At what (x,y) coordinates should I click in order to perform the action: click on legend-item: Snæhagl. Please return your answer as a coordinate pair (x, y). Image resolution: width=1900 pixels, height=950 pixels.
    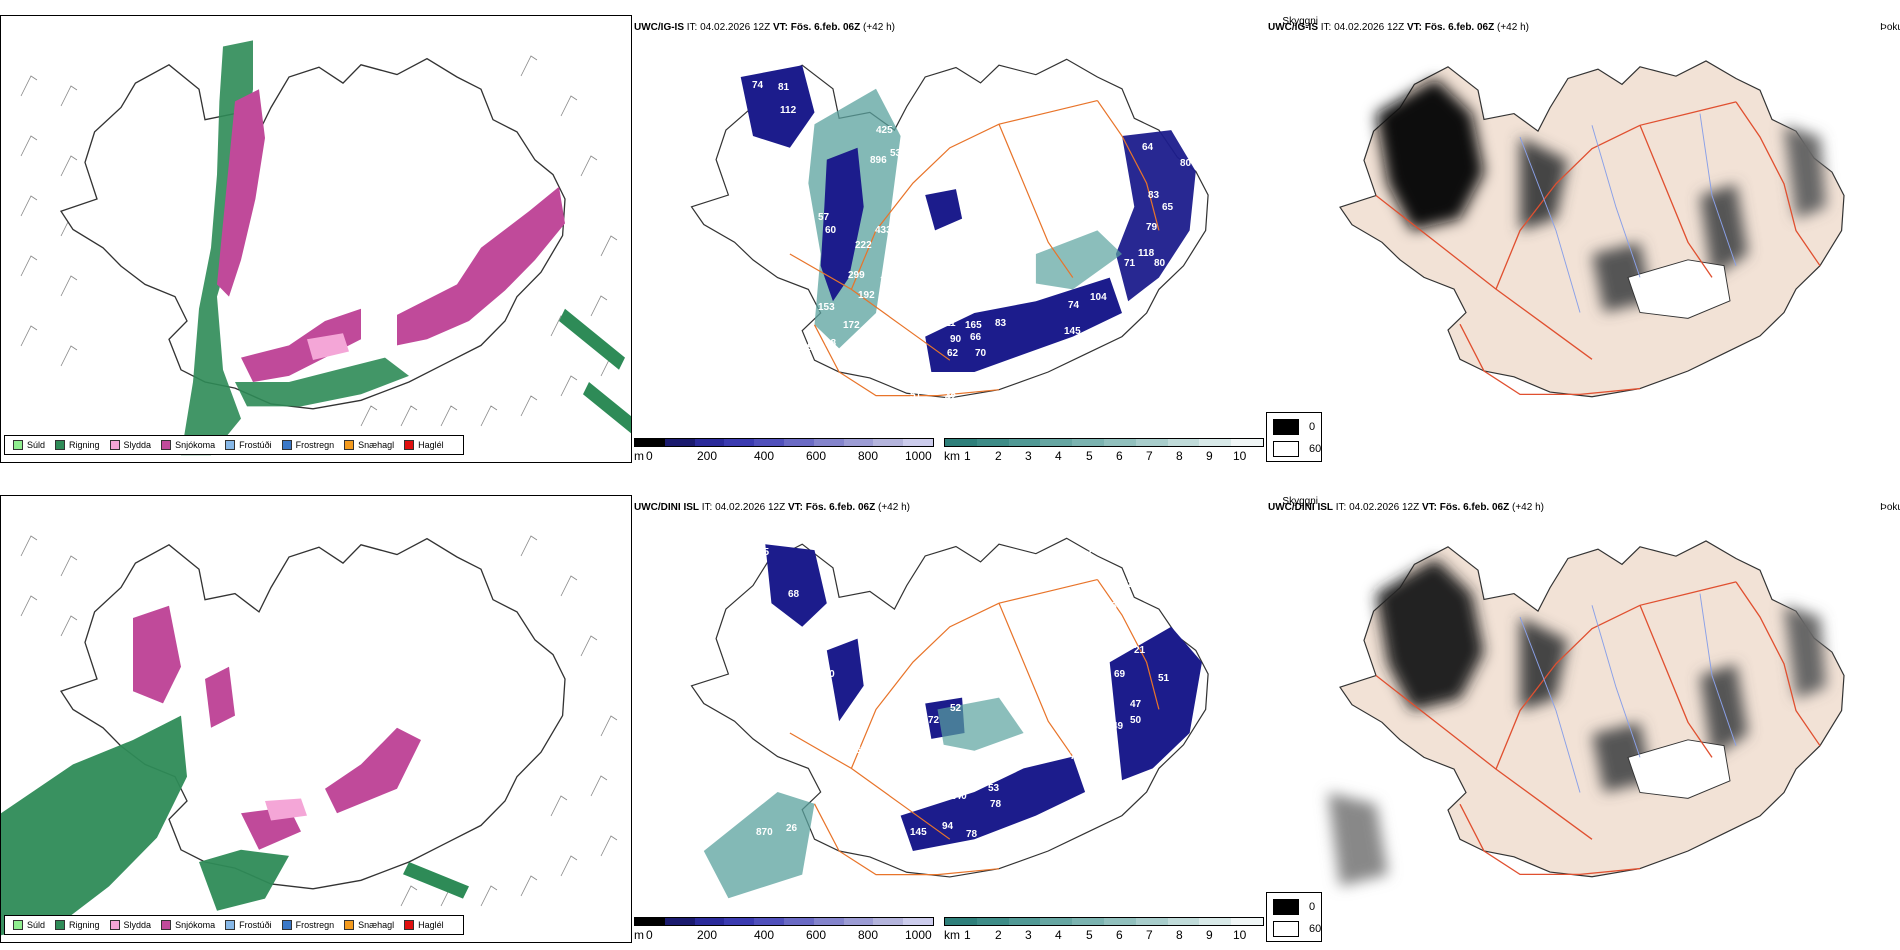
    Looking at the image, I should click on (369, 445).